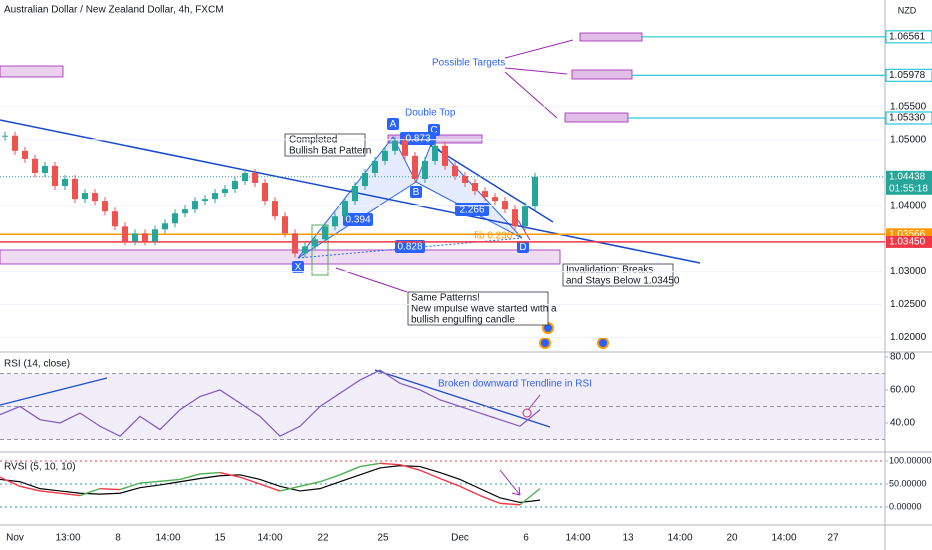 This screenshot has height=550, width=932. I want to click on price-label: 1.05978, so click(907, 75).